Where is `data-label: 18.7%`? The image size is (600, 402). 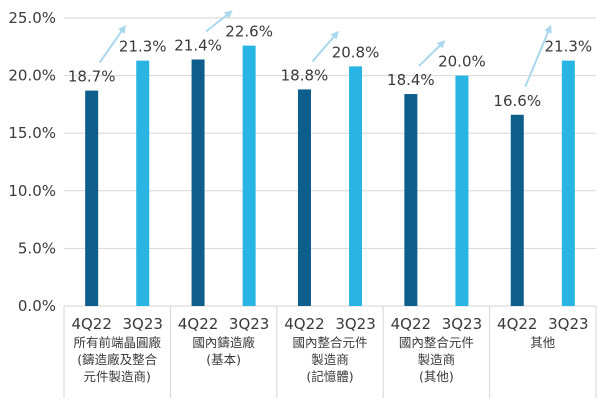 data-label: 18.7% is located at coordinates (92, 77).